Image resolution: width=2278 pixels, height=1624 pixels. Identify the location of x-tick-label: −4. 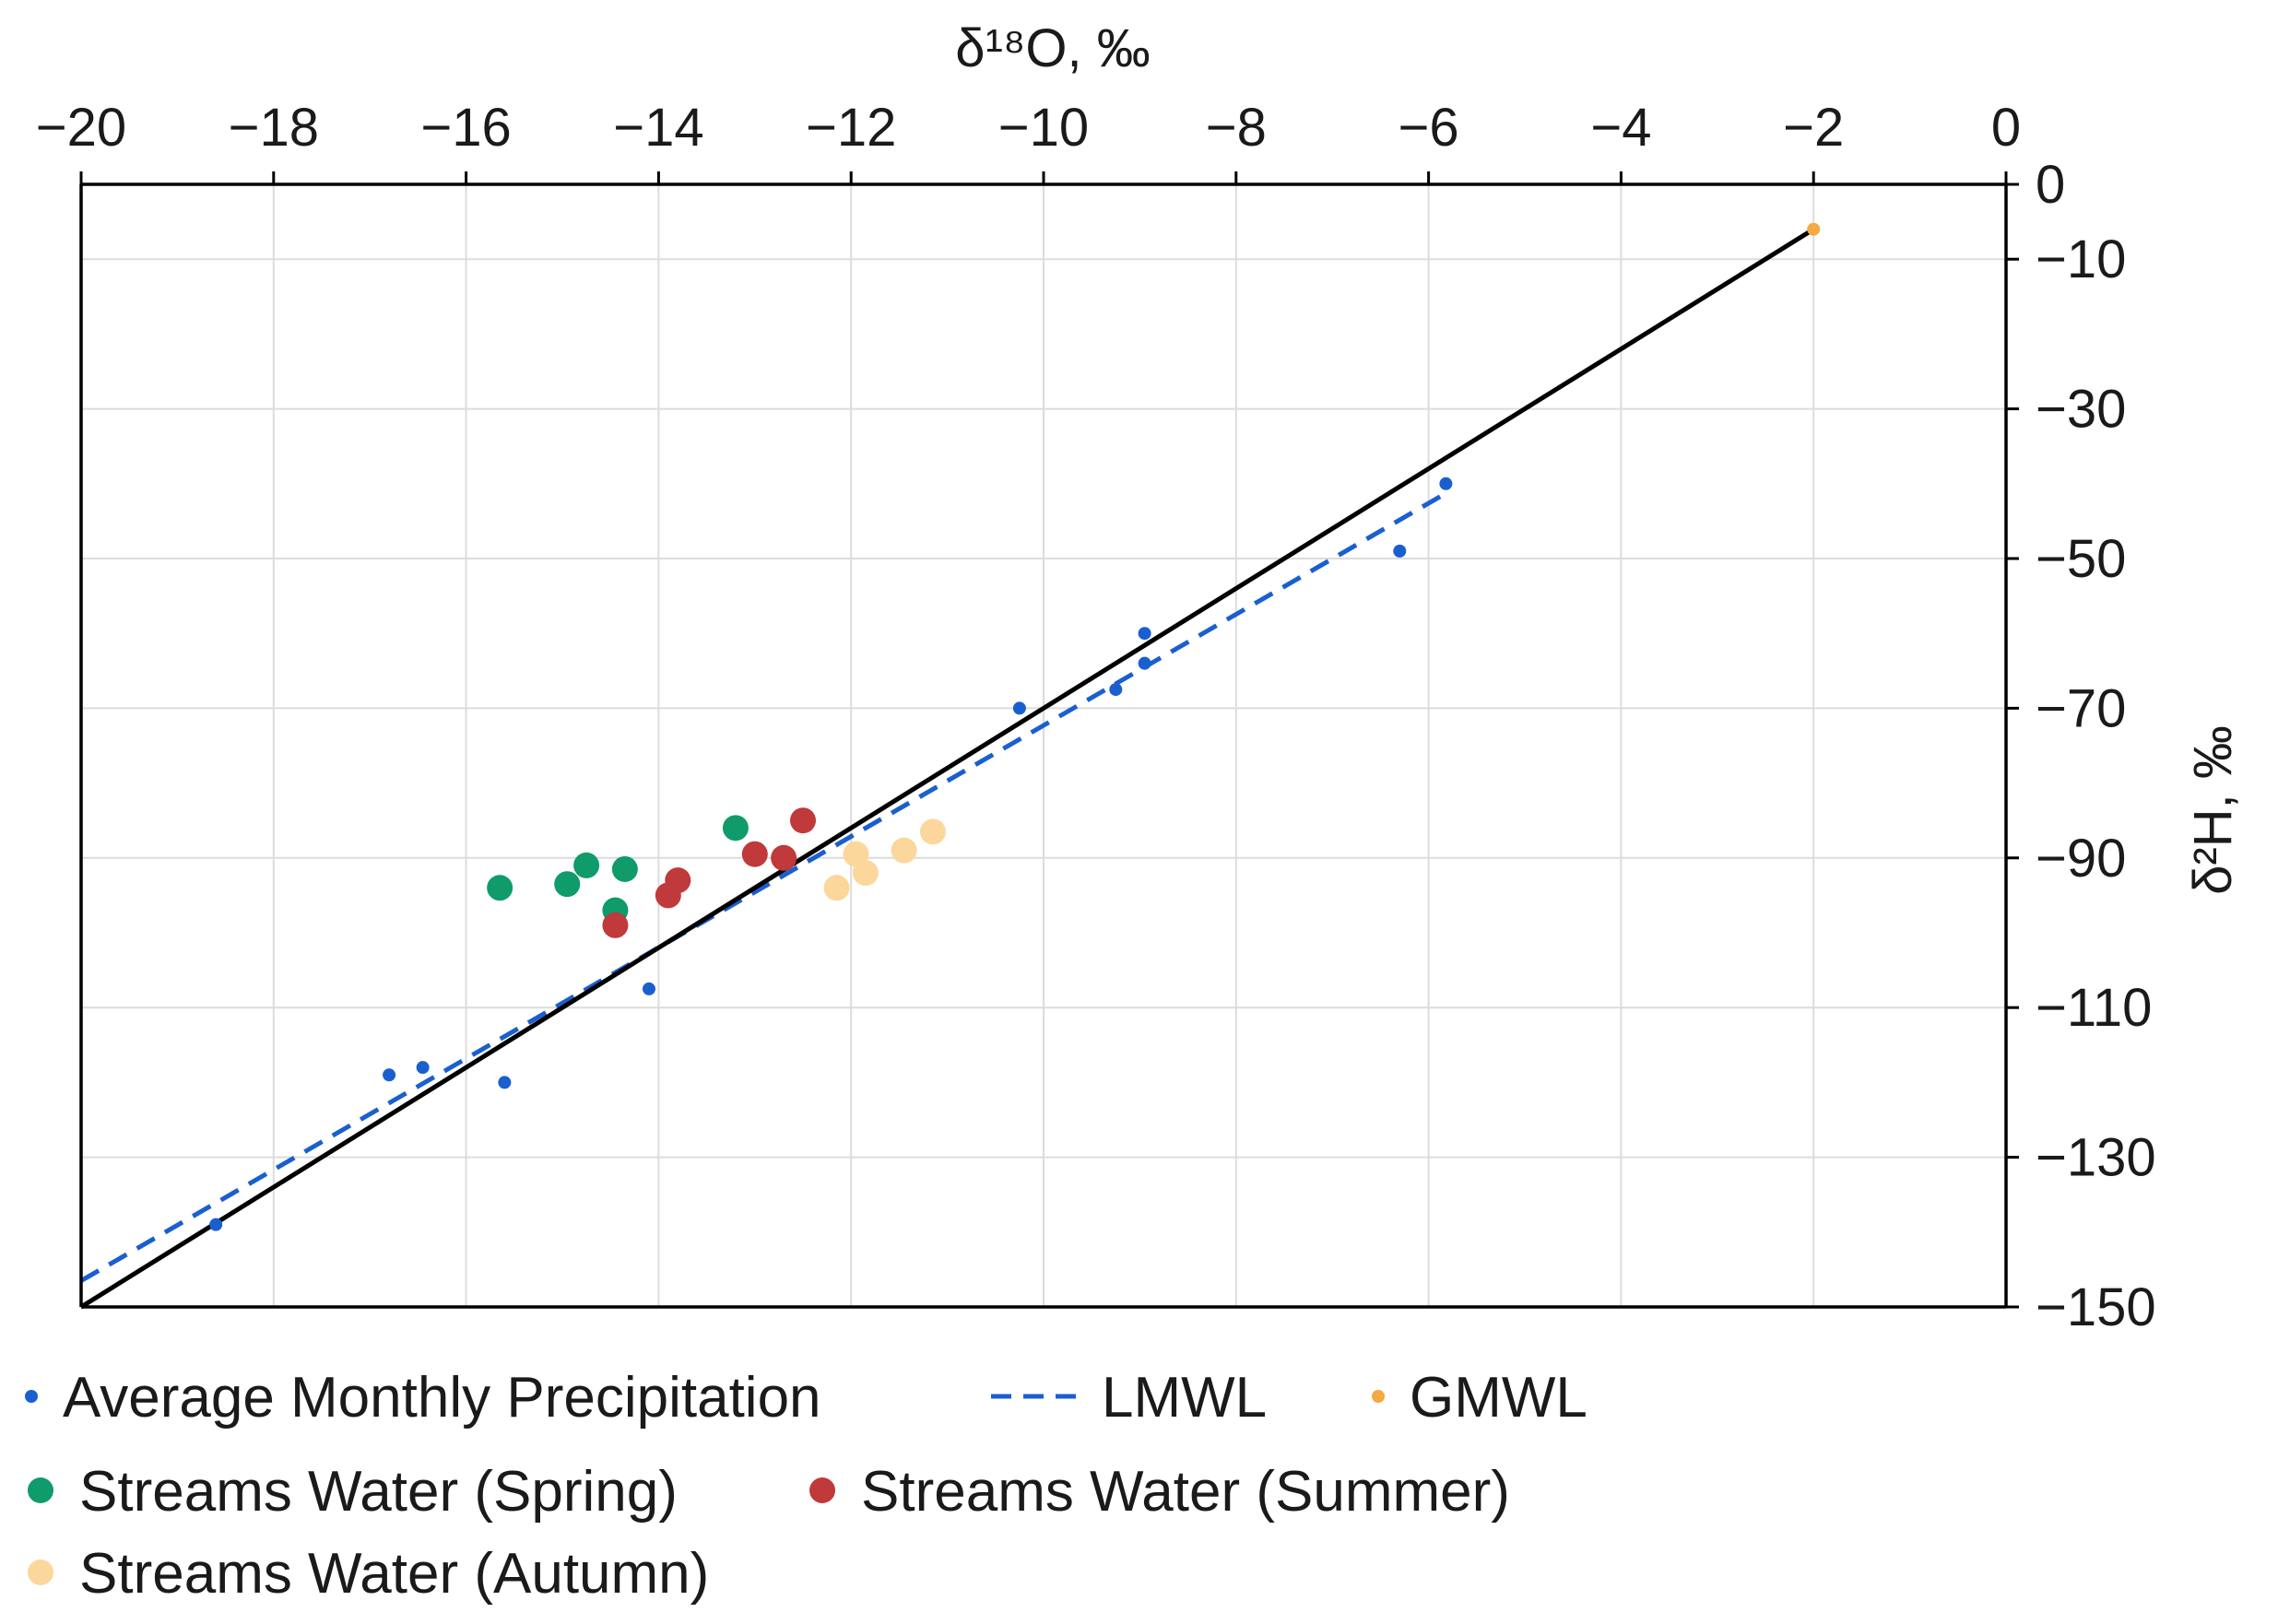
(1620, 128).